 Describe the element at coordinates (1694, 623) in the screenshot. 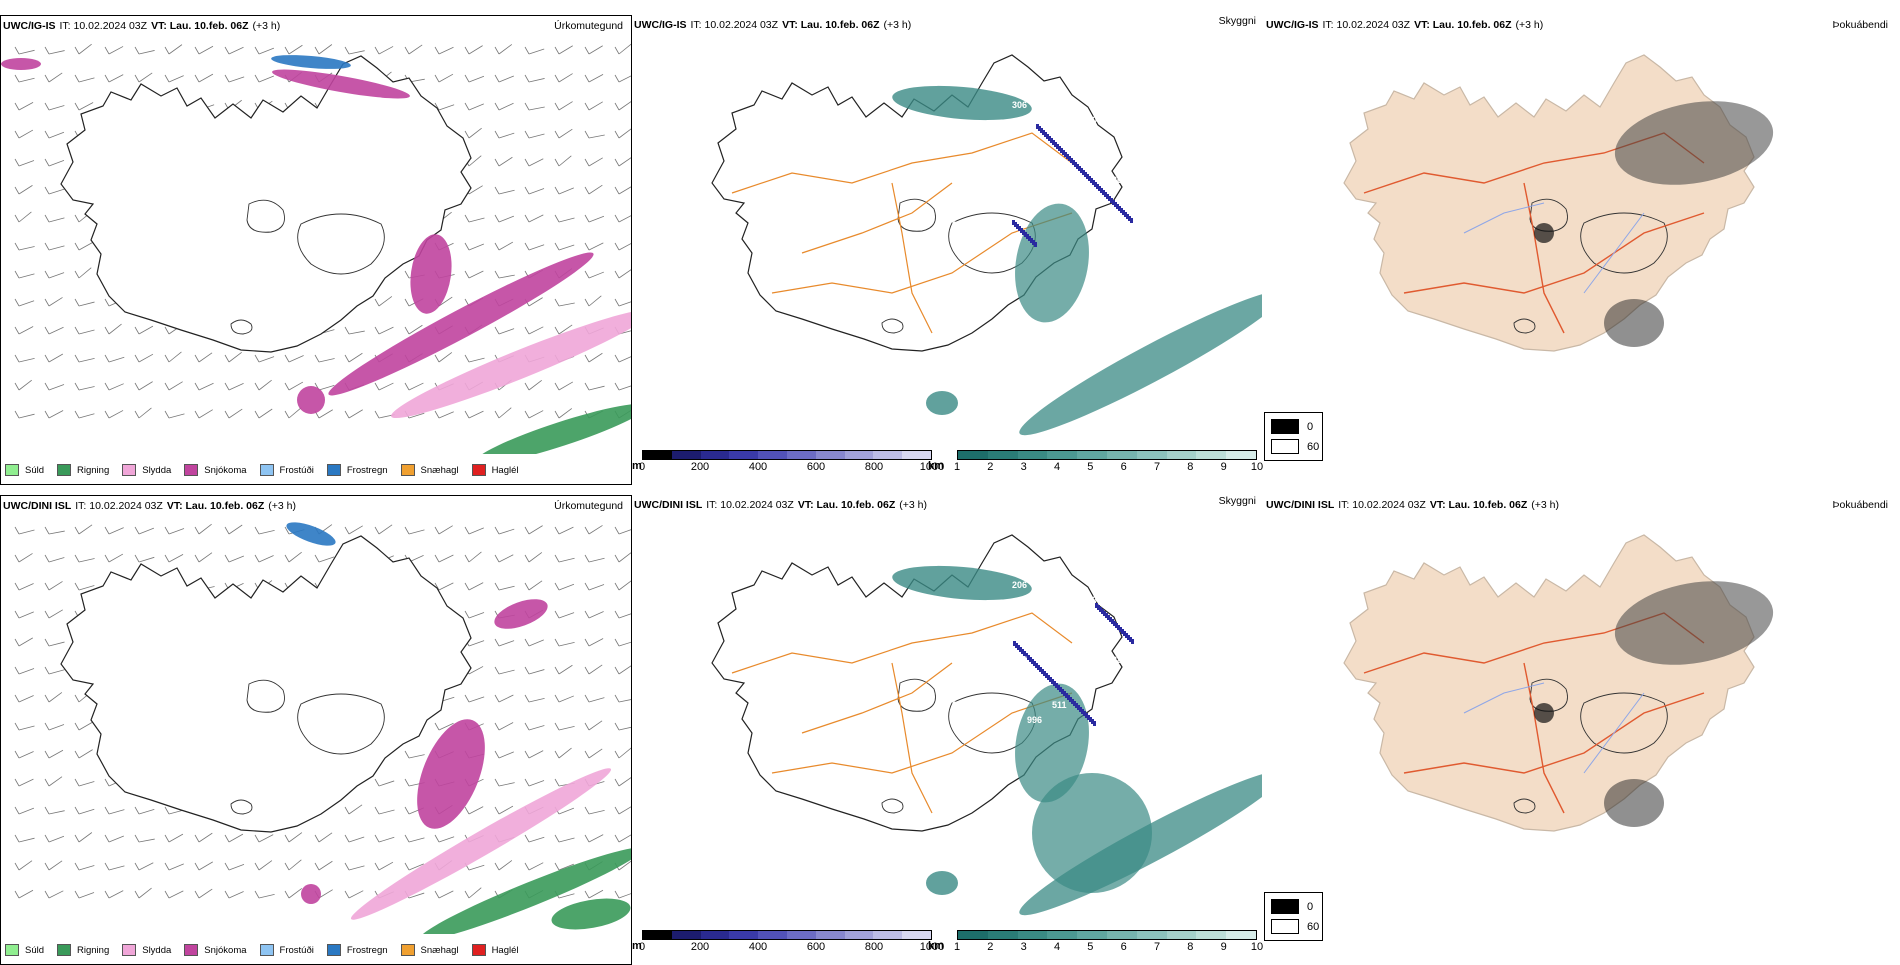

I see `fog-area` at that location.